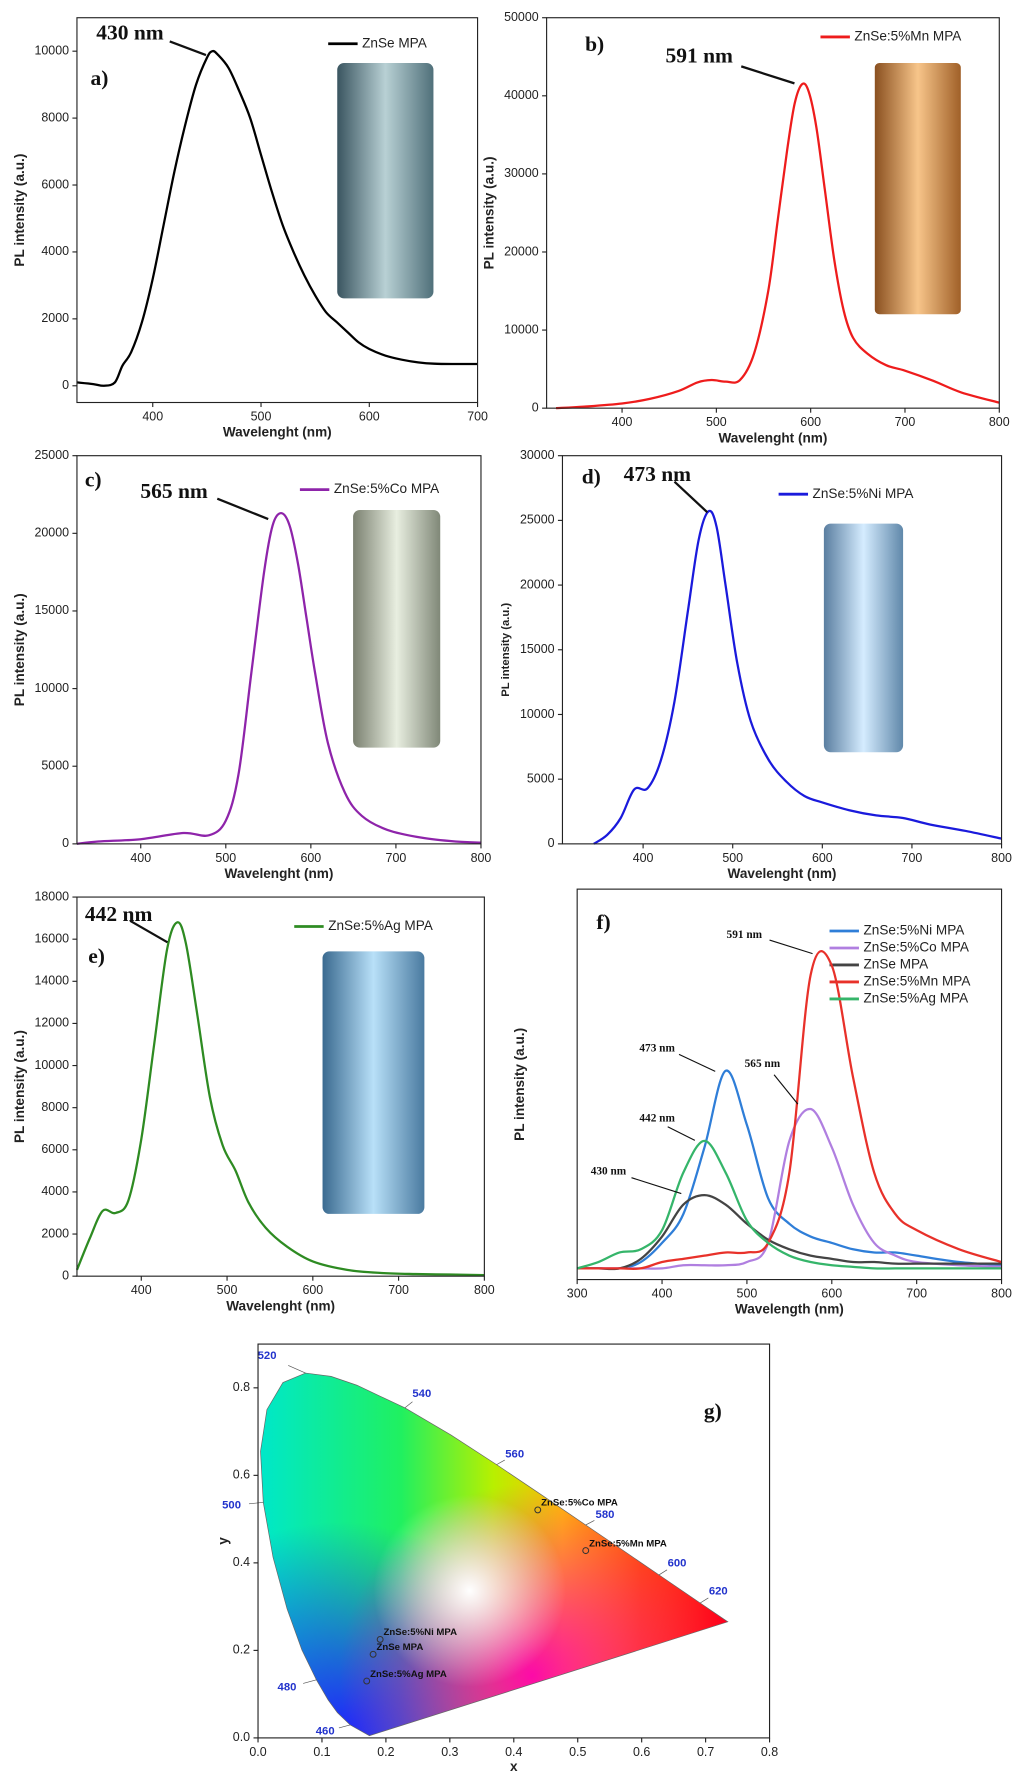  Describe the element at coordinates (577, 1294) in the screenshot. I see `x-tick-label: 300` at that location.